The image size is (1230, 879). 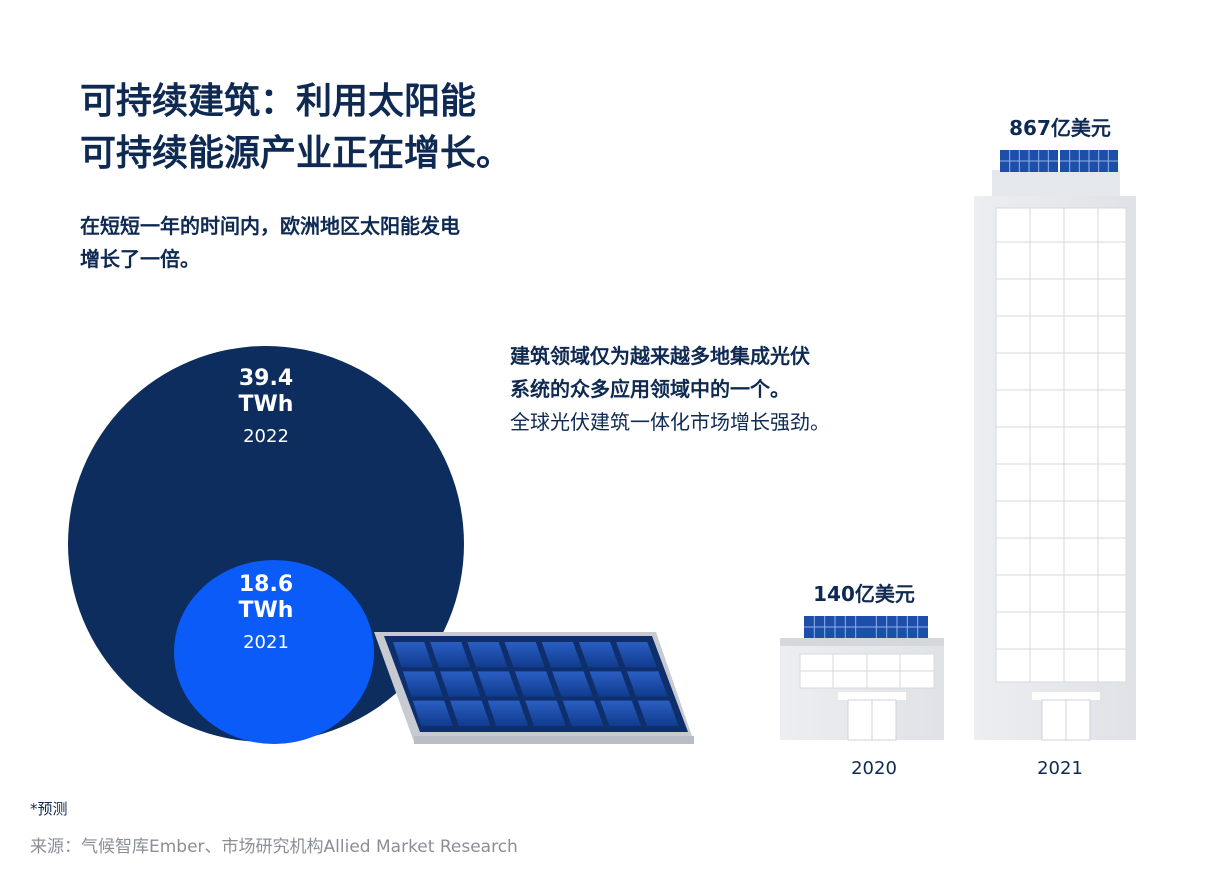 I want to click on bubble-2021-unit: TWh, so click(x=266, y=610).